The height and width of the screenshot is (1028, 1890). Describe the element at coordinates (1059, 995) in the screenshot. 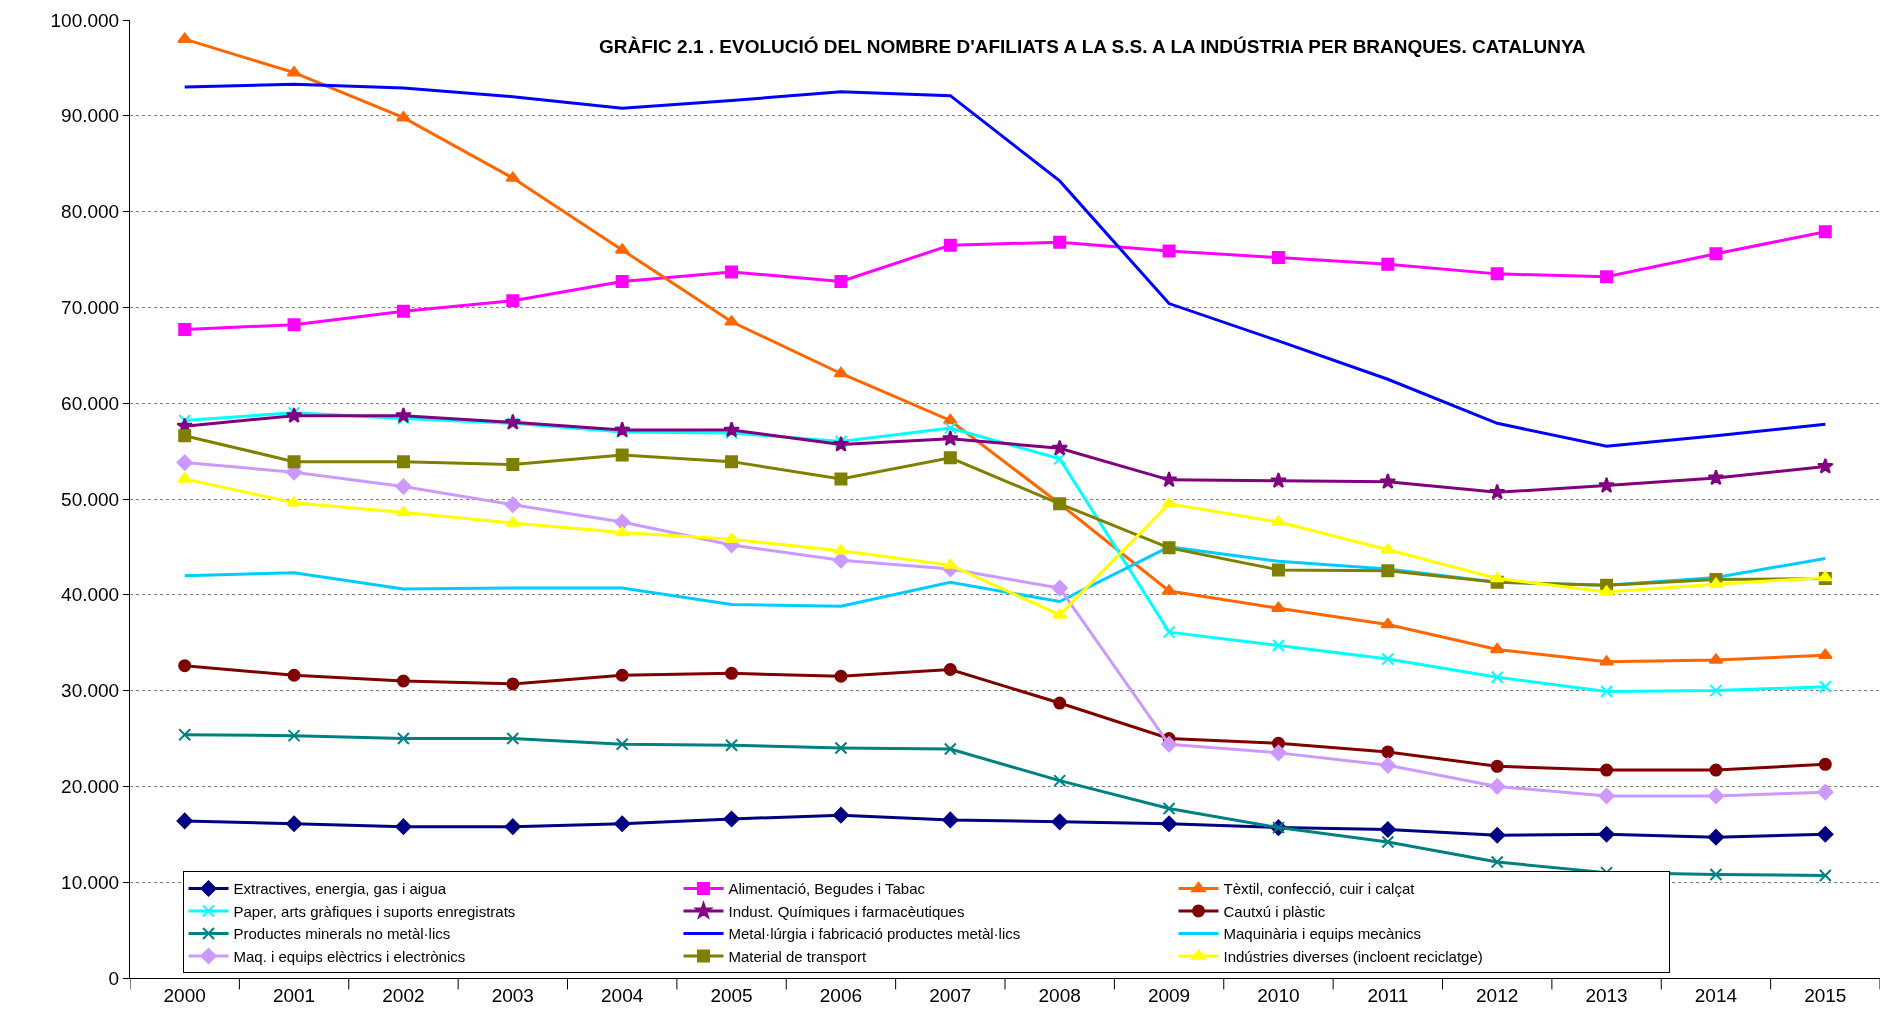

I see `x-tick-label: 2008` at that location.